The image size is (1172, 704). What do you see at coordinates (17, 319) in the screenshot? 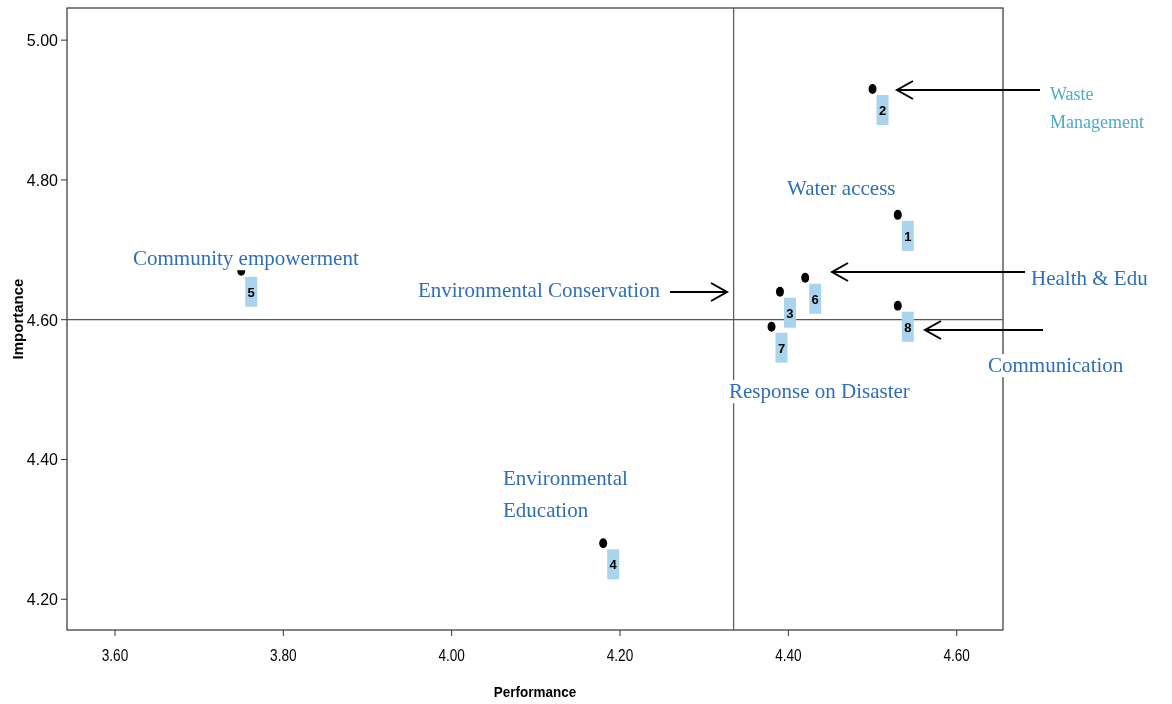
I see `y-axis-title: Importance` at bounding box center [17, 319].